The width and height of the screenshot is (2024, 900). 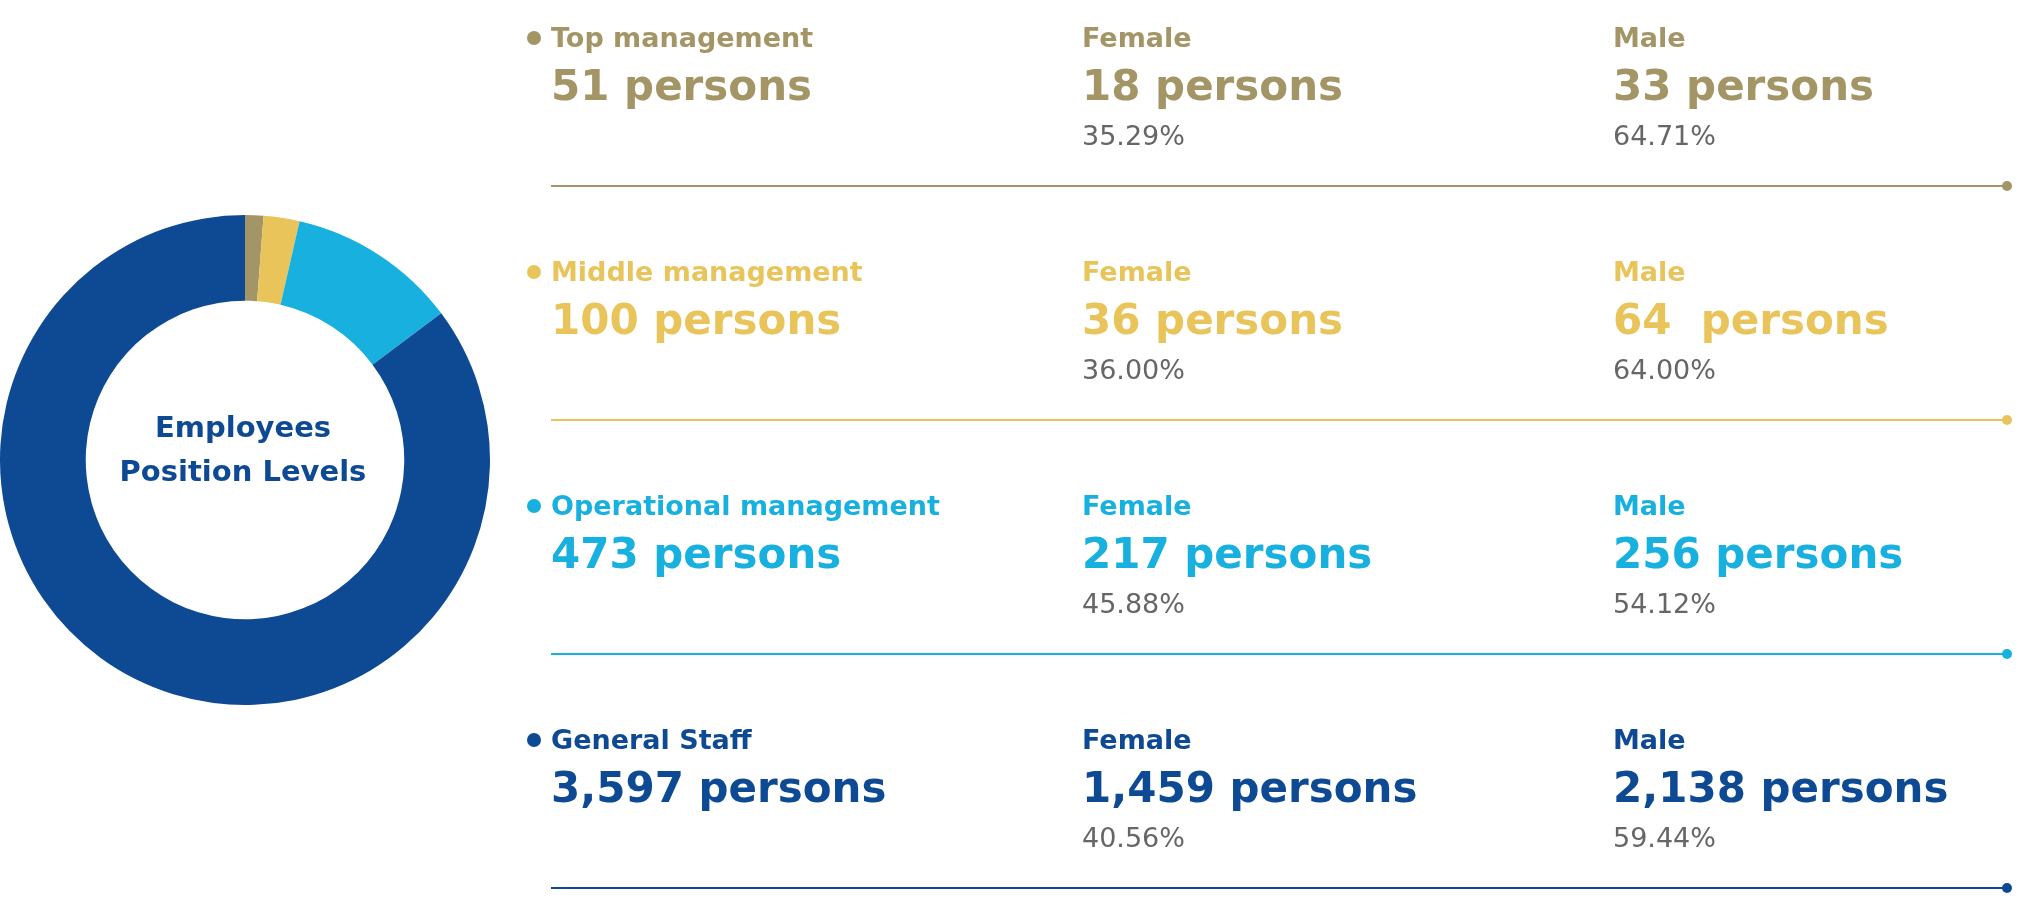 What do you see at coordinates (707, 271) in the screenshot?
I see `legend-label: Middle management` at bounding box center [707, 271].